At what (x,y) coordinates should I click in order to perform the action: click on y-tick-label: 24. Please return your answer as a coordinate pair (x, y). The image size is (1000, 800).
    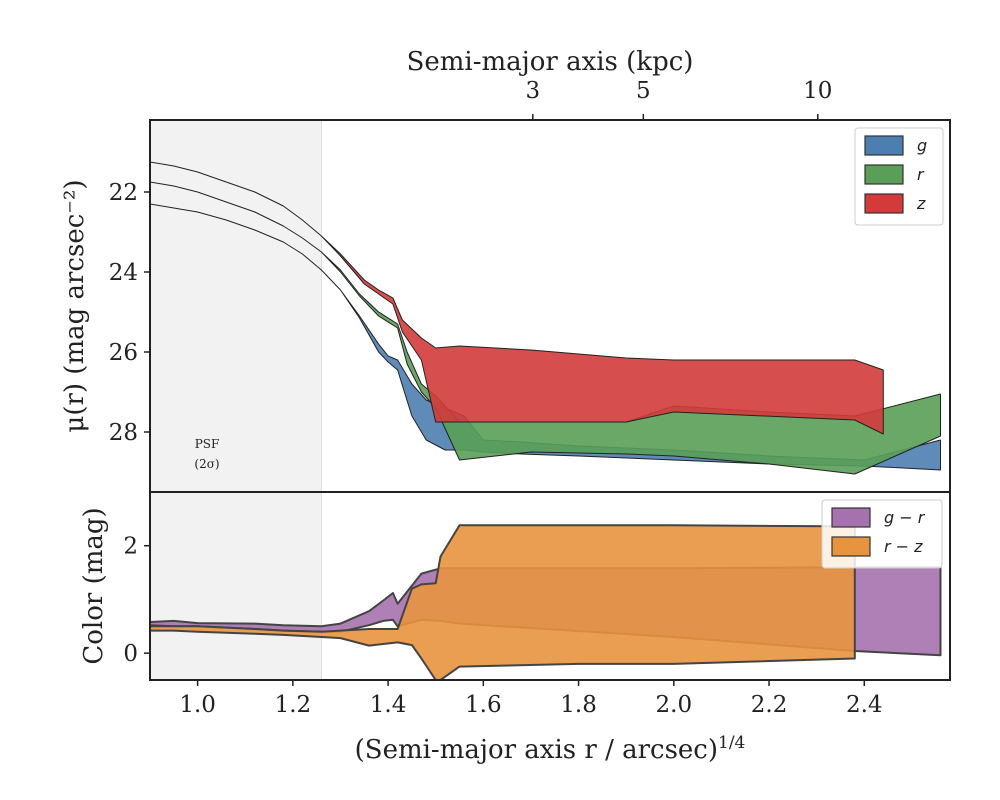
    Looking at the image, I should click on (123, 273).